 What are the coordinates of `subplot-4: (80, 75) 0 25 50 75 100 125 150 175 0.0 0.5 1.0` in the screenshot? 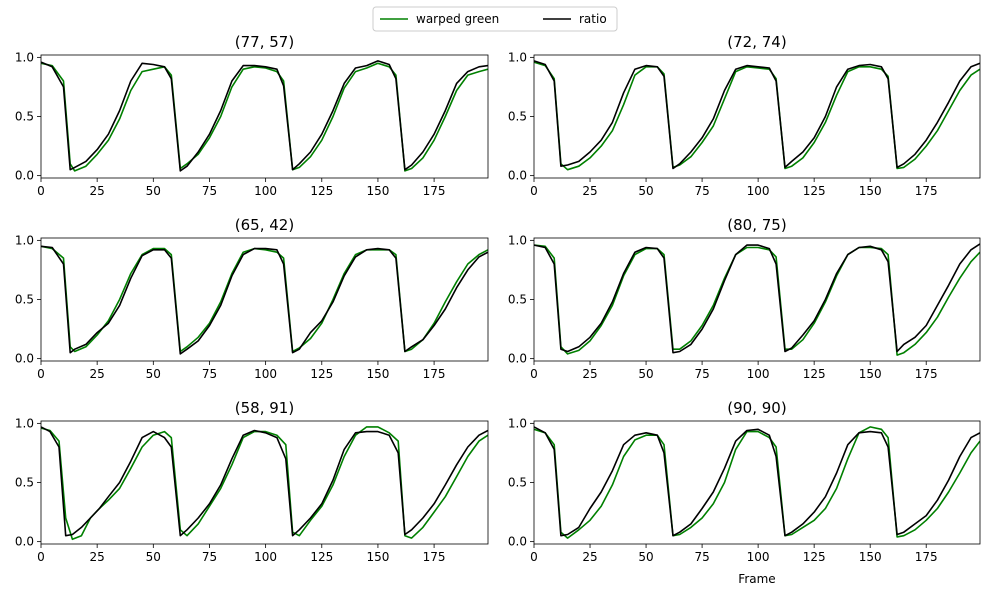 It's located at (744, 298).